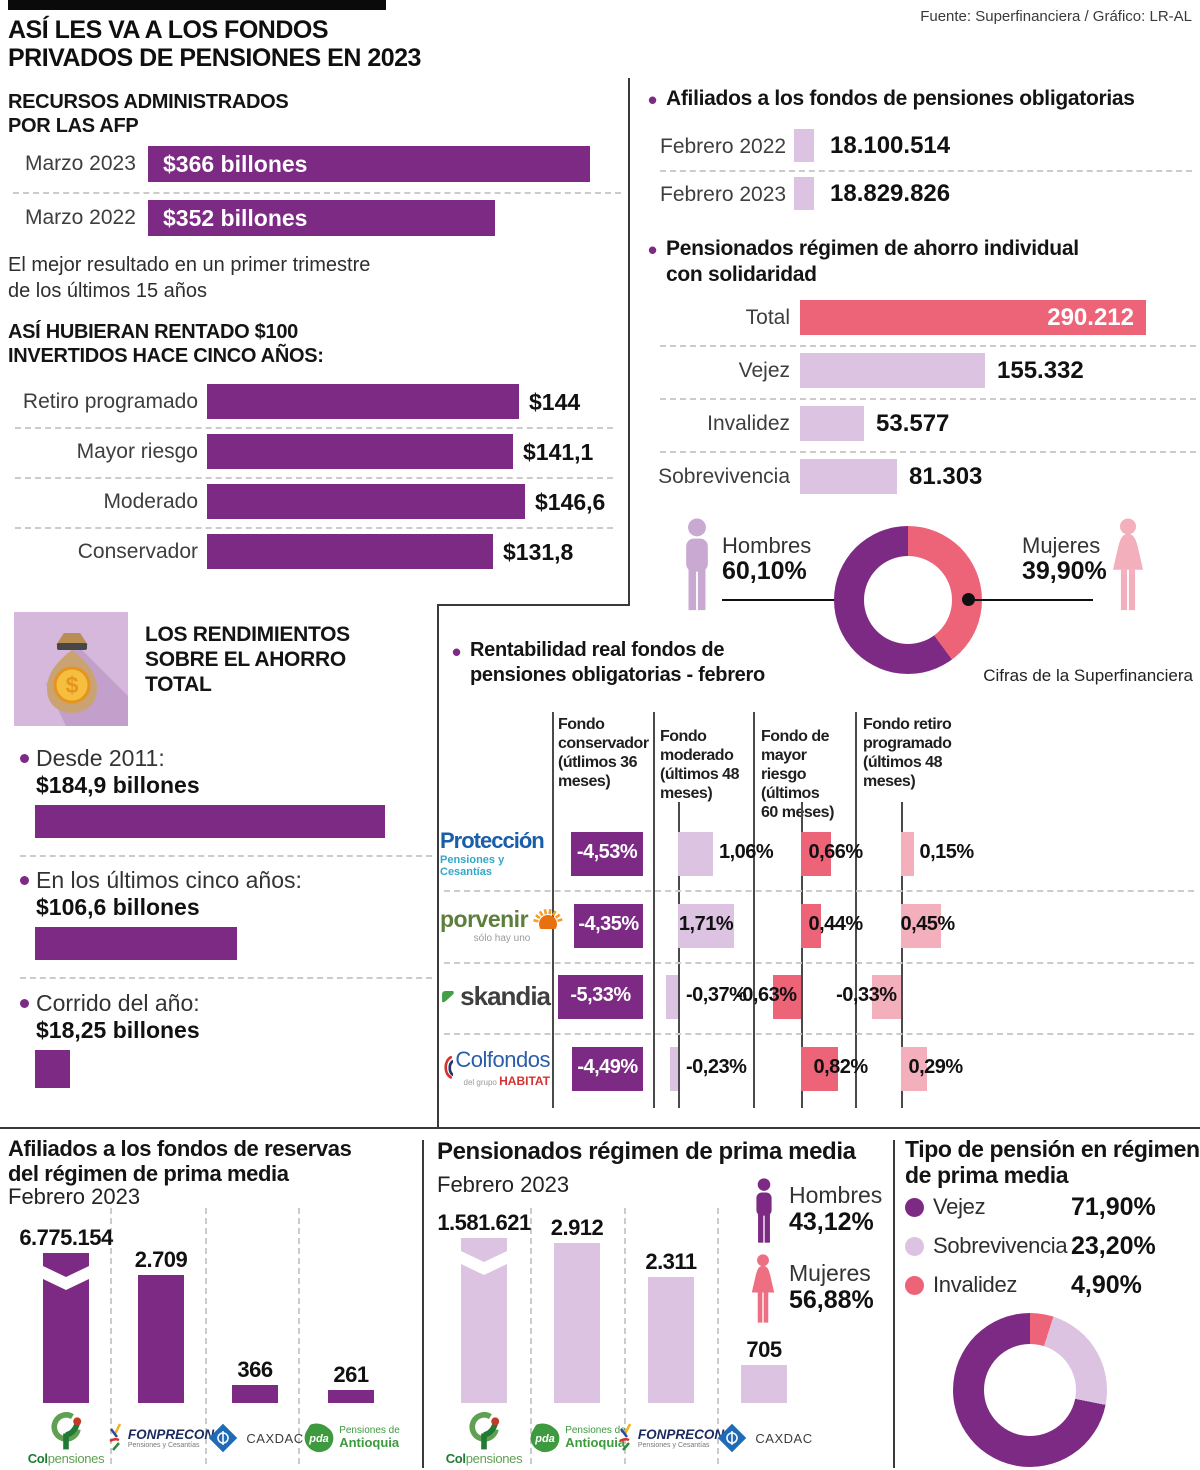 Image resolution: width=1200 pixels, height=1470 pixels. Describe the element at coordinates (831, 1300) in the screenshot. I see `gender-value: 56,88%` at that location.